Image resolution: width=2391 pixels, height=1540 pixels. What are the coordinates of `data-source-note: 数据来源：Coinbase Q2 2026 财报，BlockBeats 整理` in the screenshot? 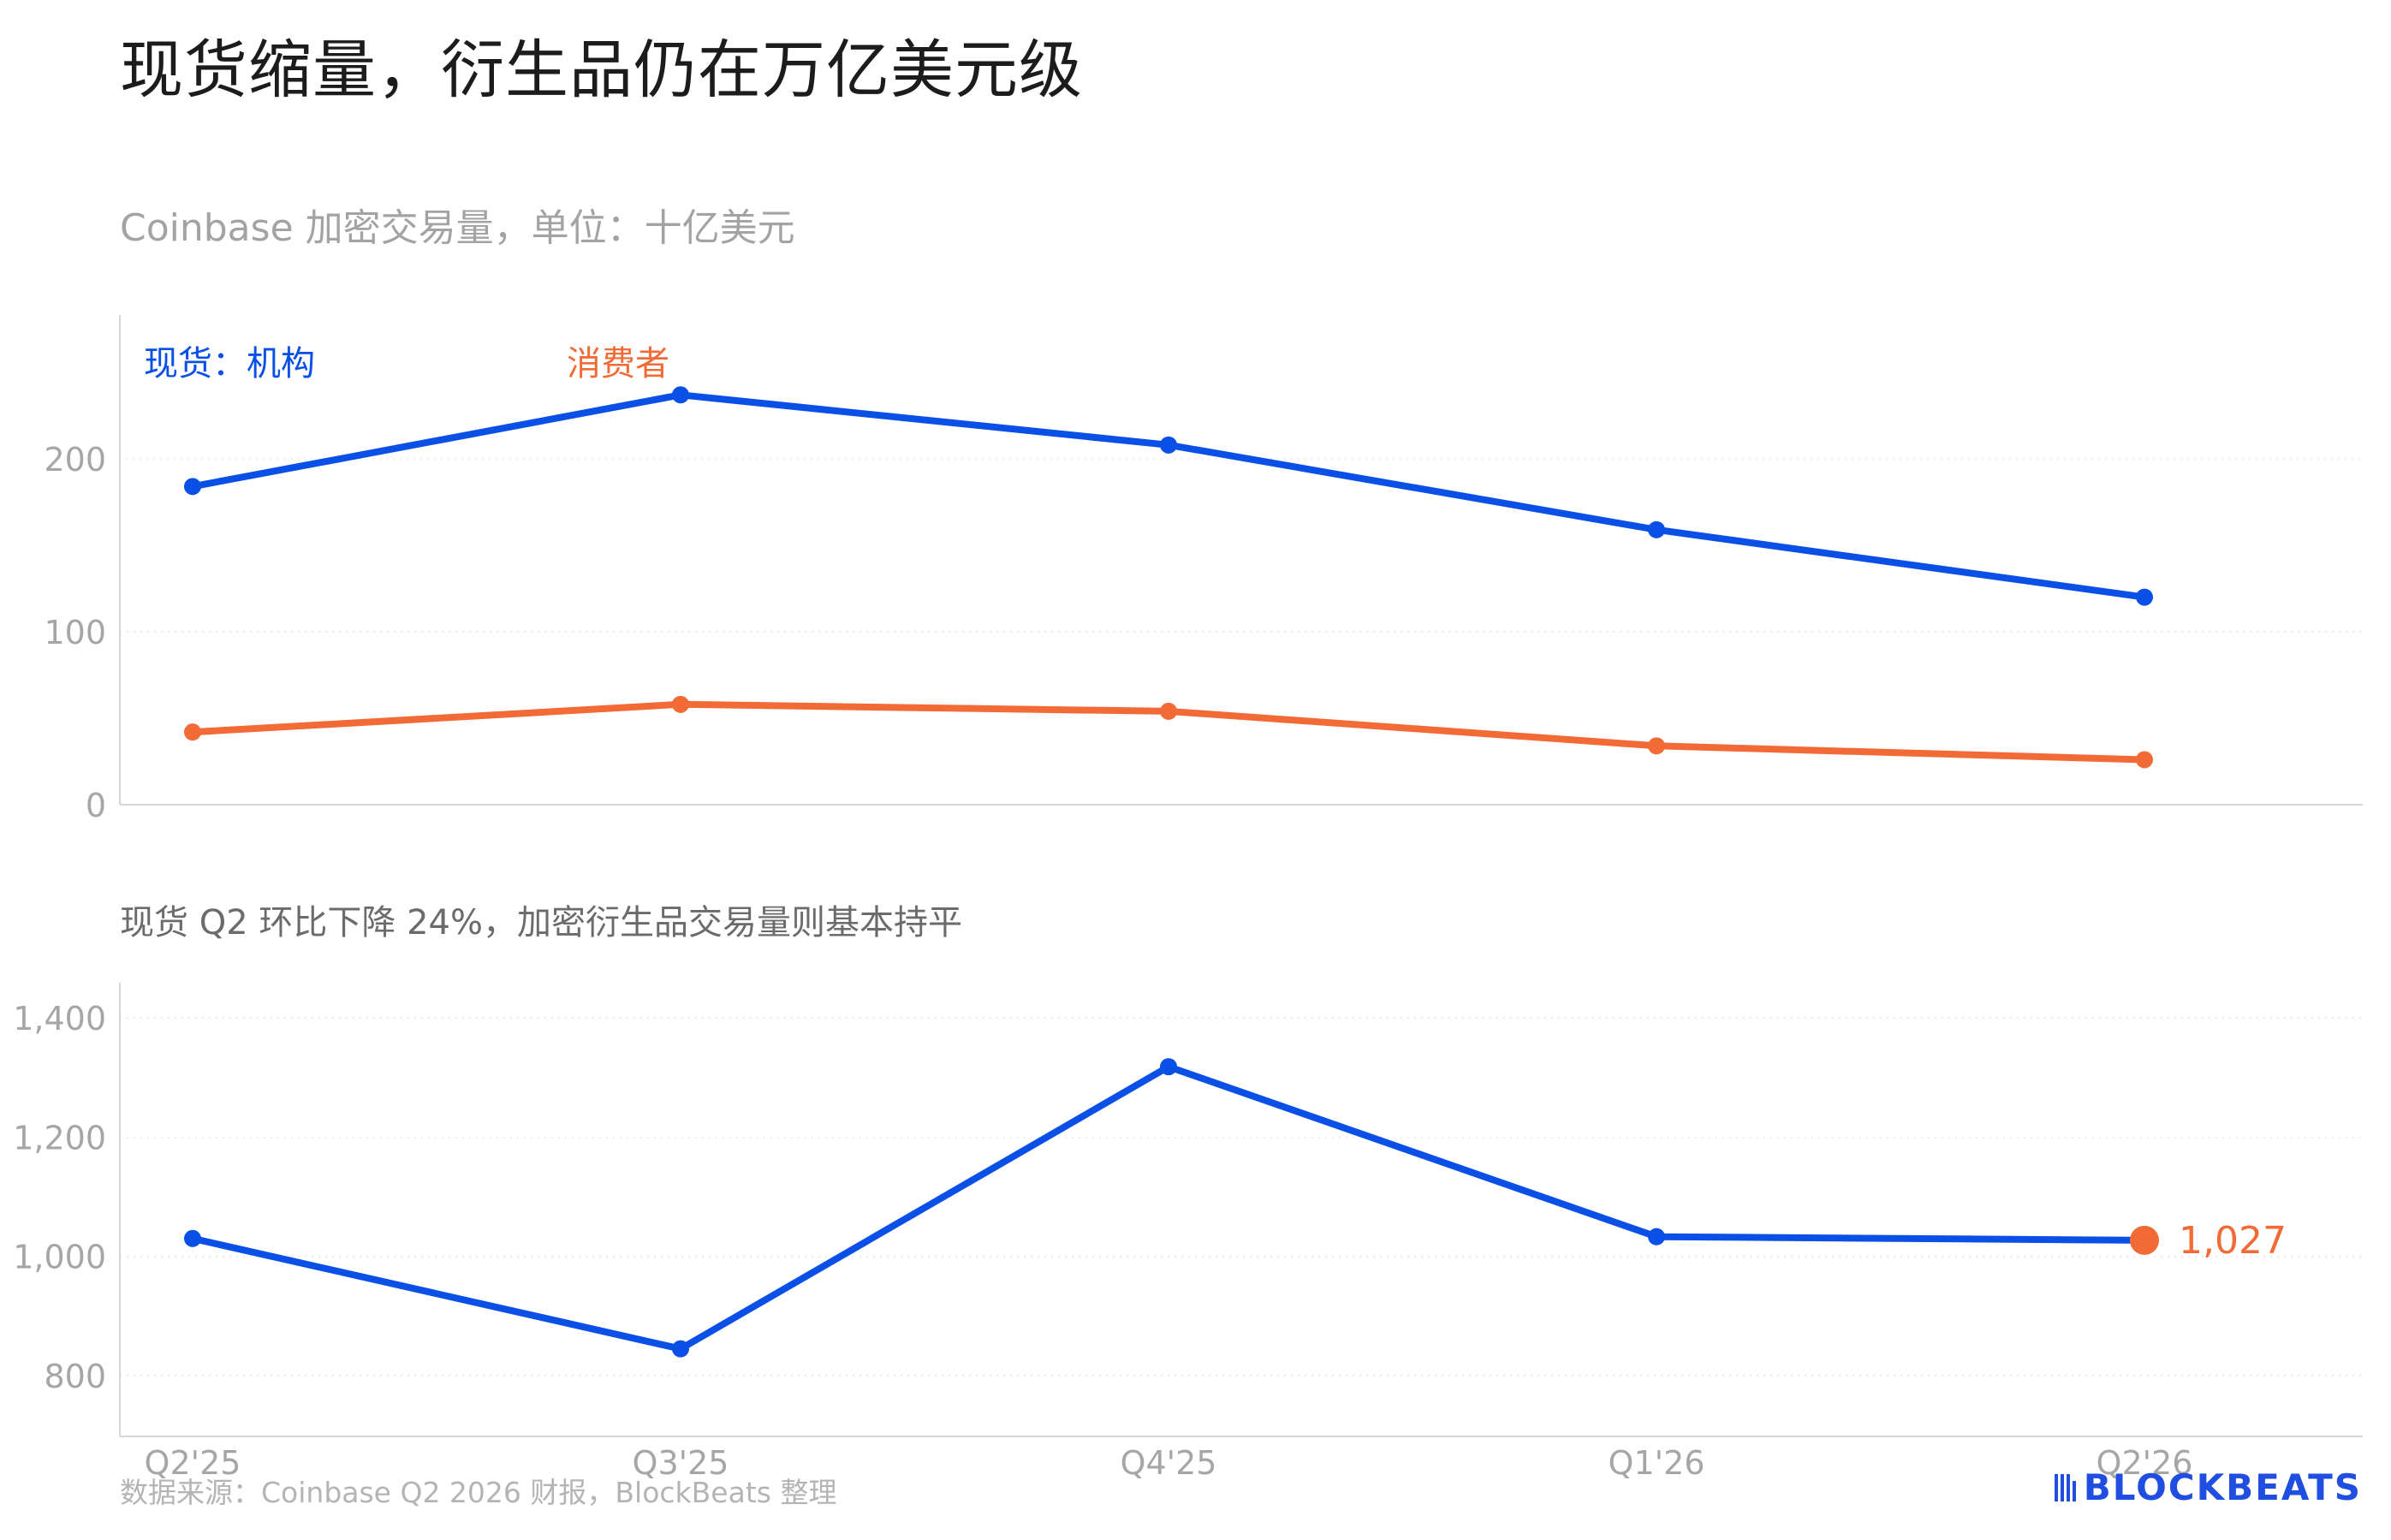 It's located at (478, 1492).